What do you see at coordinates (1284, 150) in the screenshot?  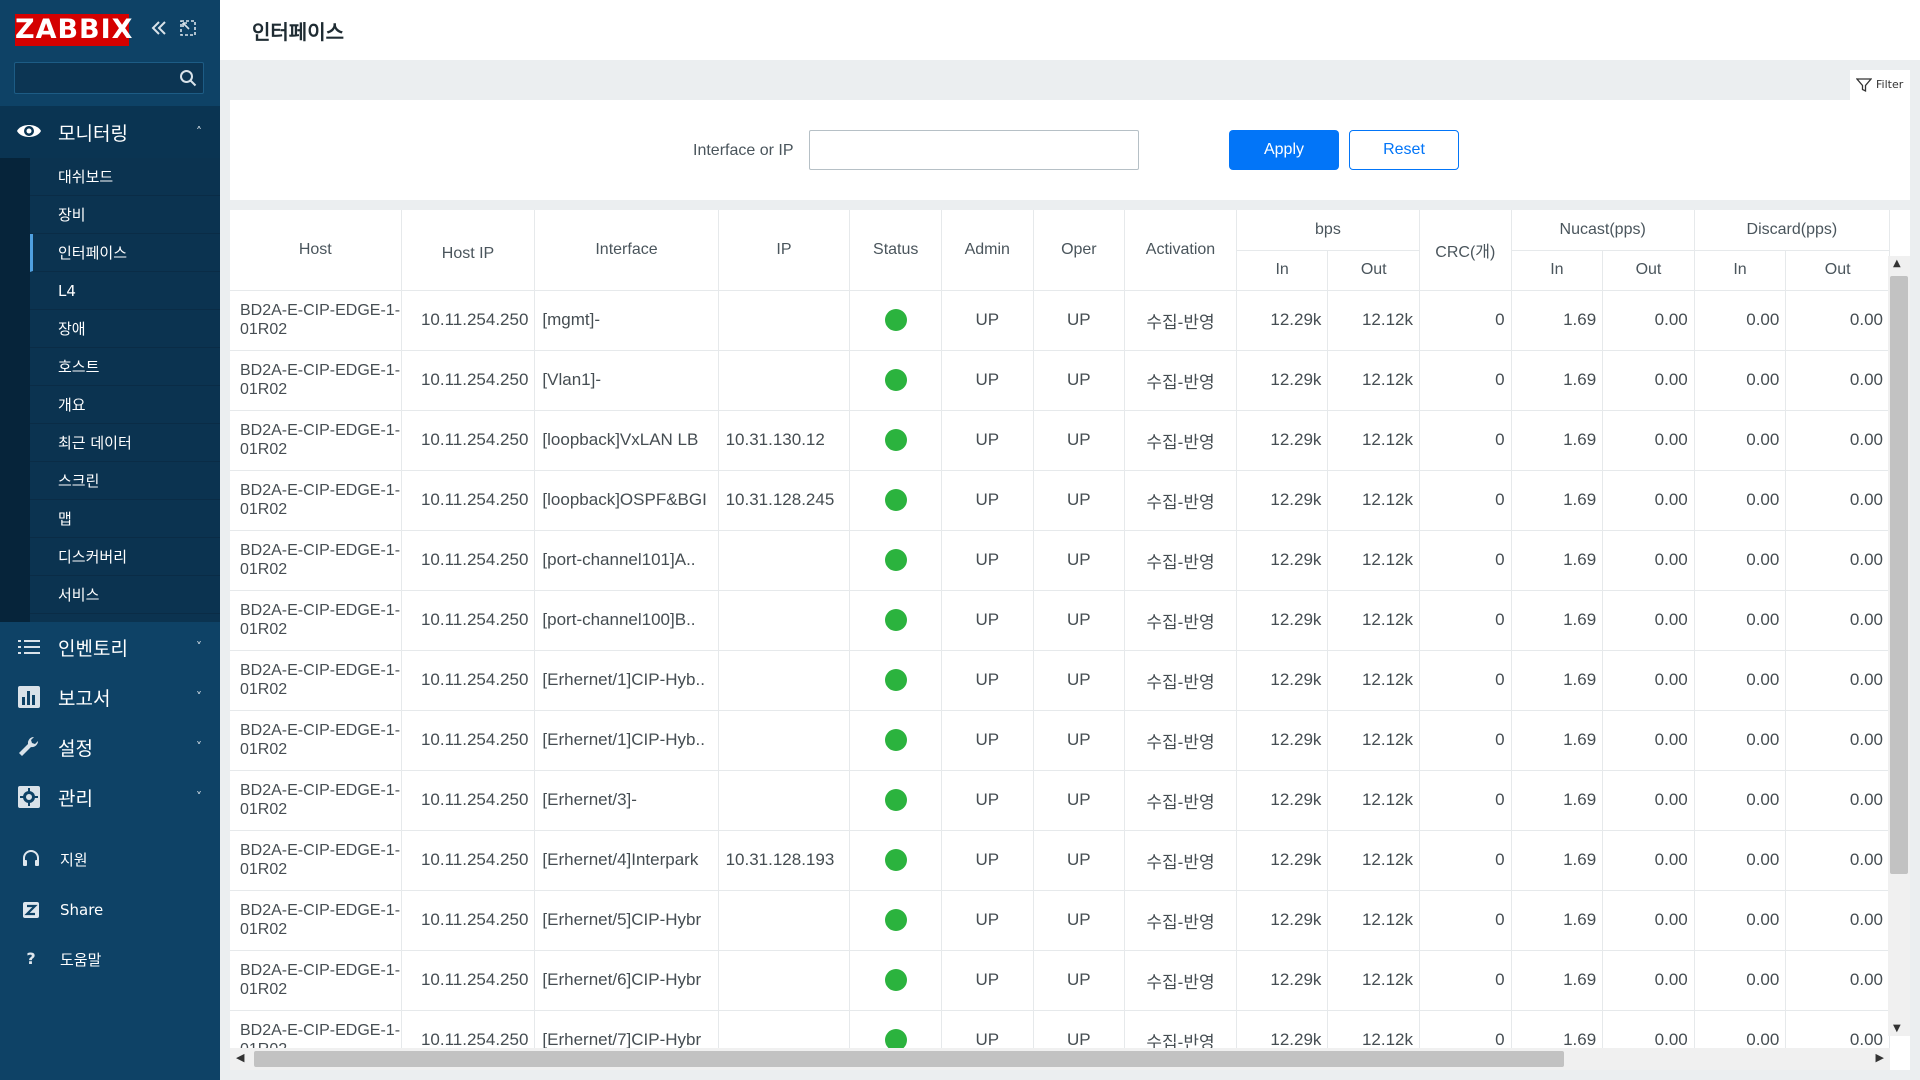 I see `apply-button: Apply` at bounding box center [1284, 150].